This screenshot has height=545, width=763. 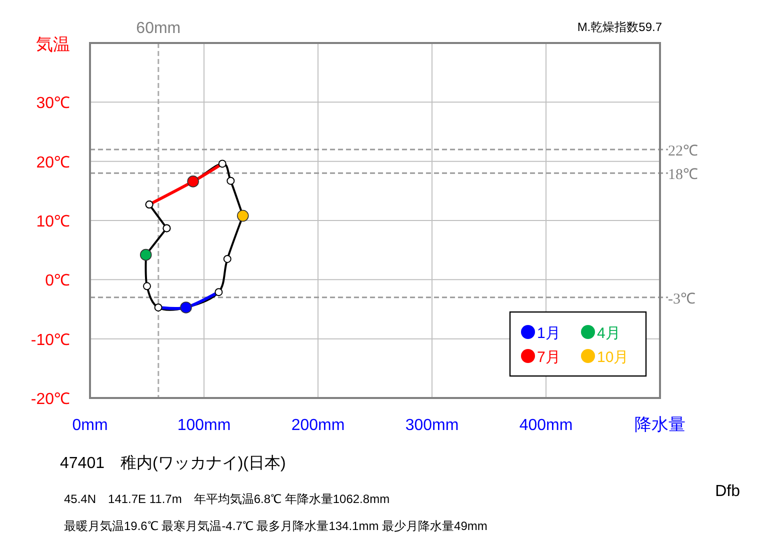 What do you see at coordinates (683, 175) in the screenshot?
I see `ref-line-label: 18℃` at bounding box center [683, 175].